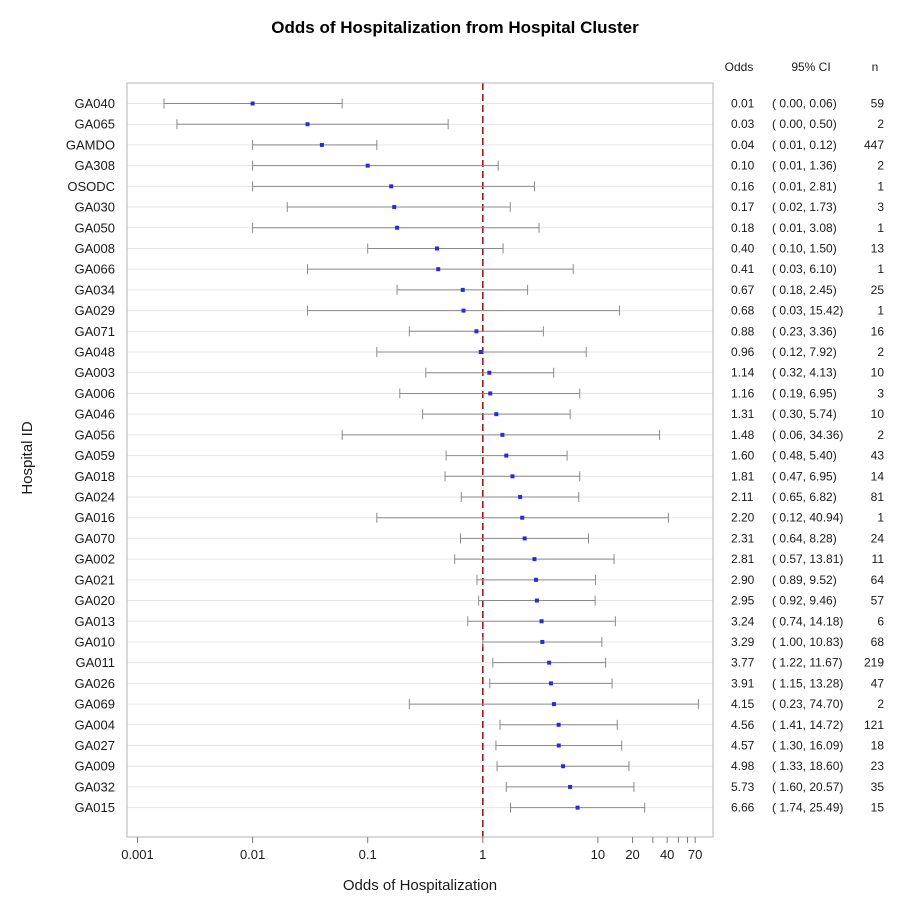  What do you see at coordinates (95, 745) in the screenshot?
I see `hospital-label-ga027: GA027` at bounding box center [95, 745].